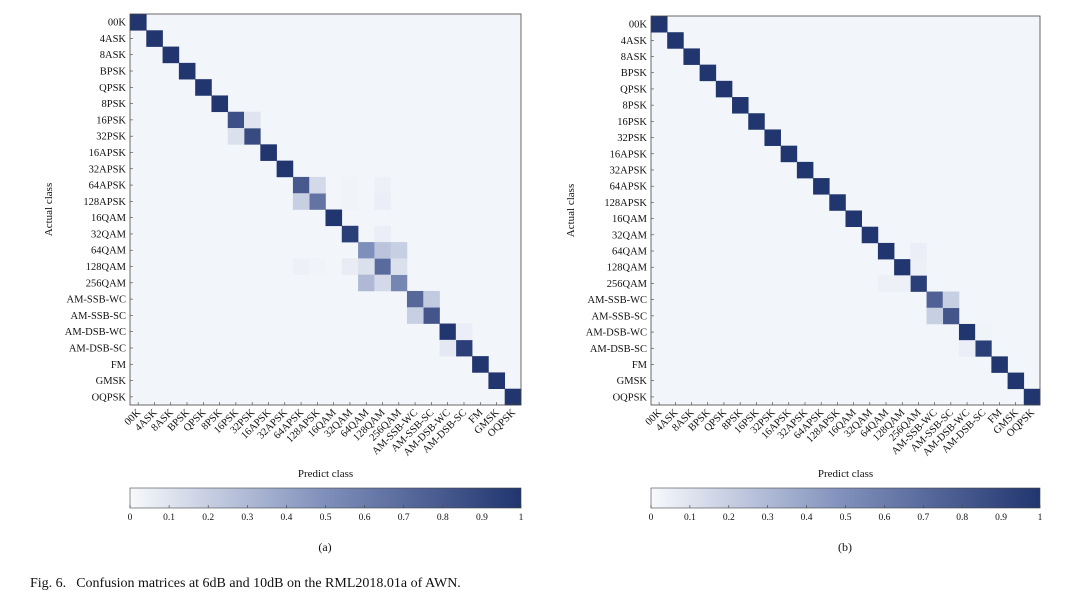 This screenshot has width=1080, height=602. Describe the element at coordinates (616, 333) in the screenshot. I see `y-tick-label: AM-DSB-WC` at that location.